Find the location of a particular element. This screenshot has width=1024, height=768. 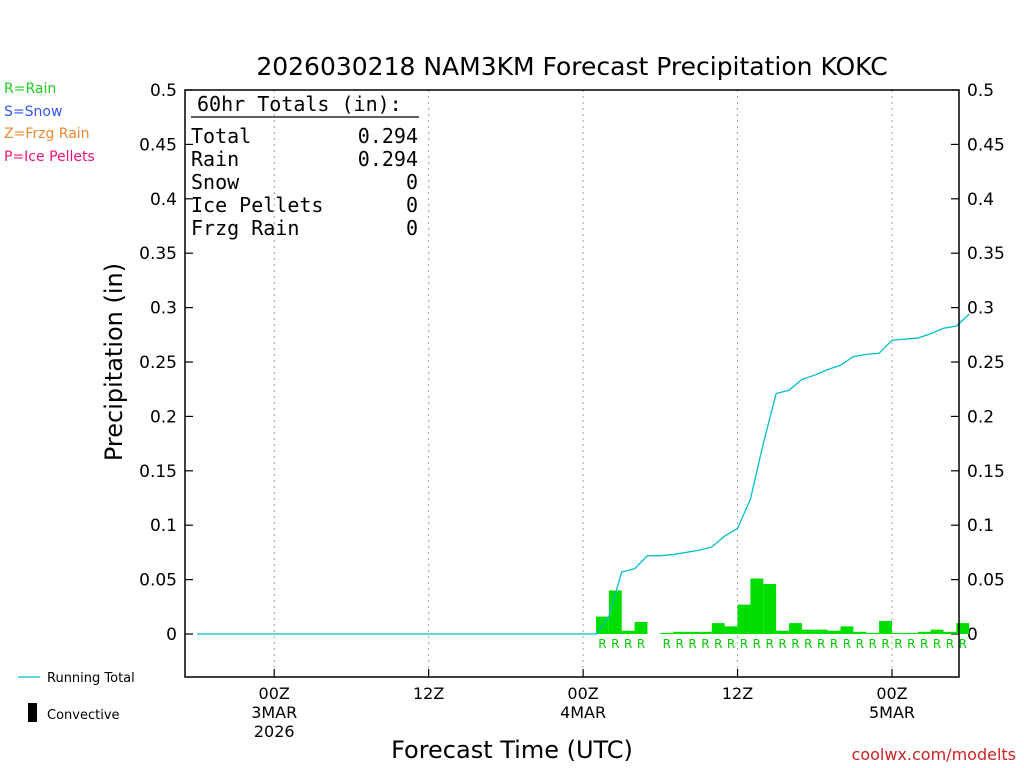

legend-rain: R=Rain is located at coordinates (30, 89).